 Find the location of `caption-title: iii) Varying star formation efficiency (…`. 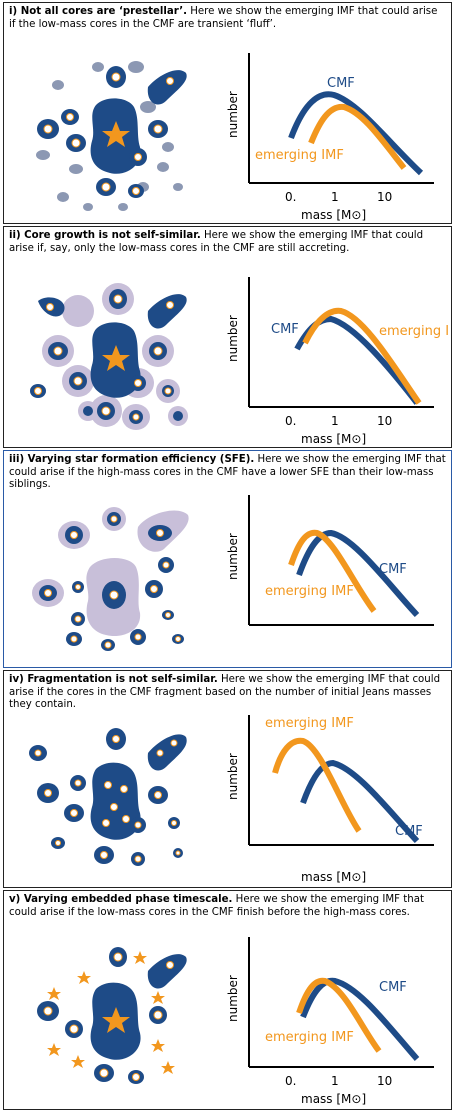

caption-title: iii) Varying star formation efficiency (… is located at coordinates (132, 459).